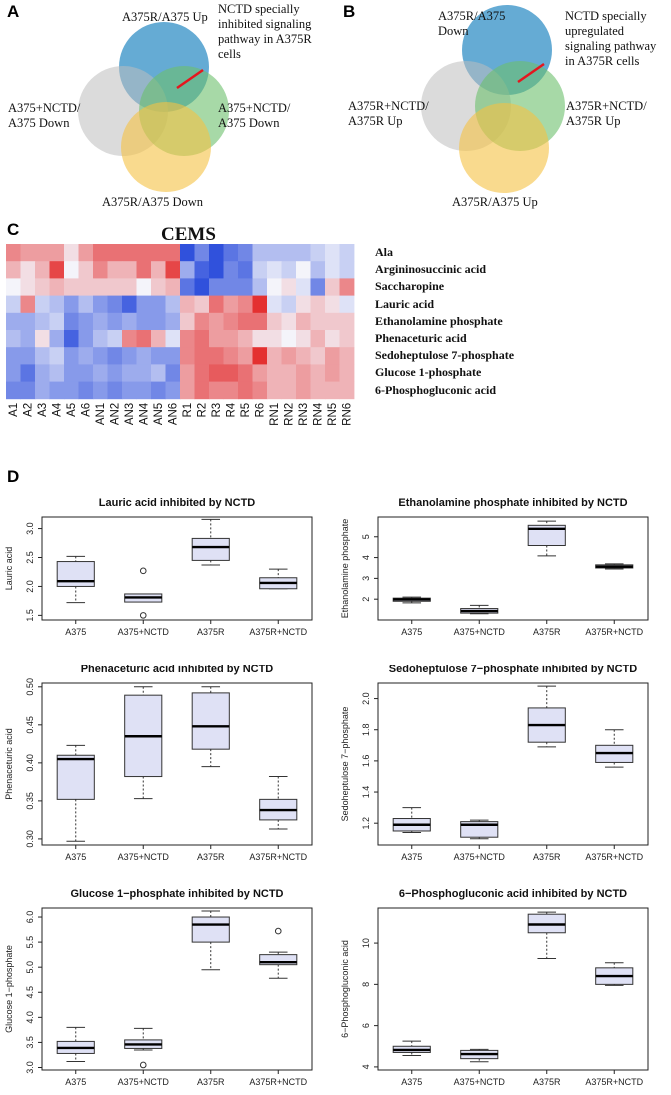 This screenshot has width=671, height=1095. I want to click on y-tick-label: 0.45, so click(30, 725).